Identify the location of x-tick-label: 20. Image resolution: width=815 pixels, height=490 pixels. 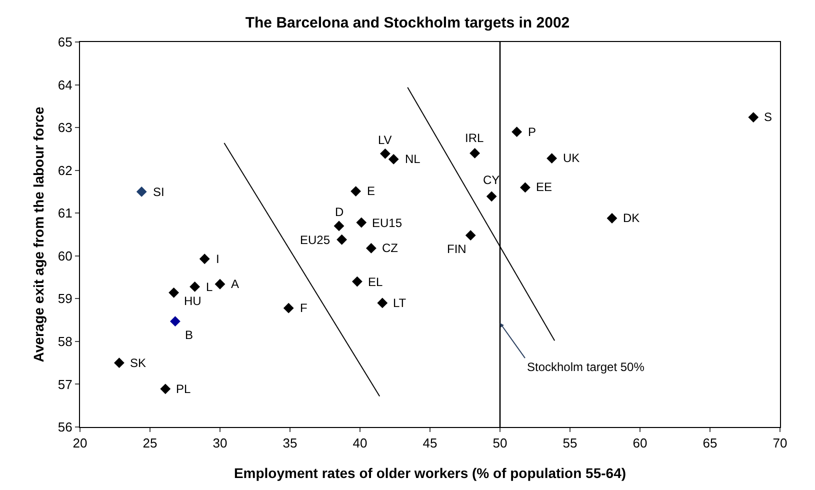
(80, 443).